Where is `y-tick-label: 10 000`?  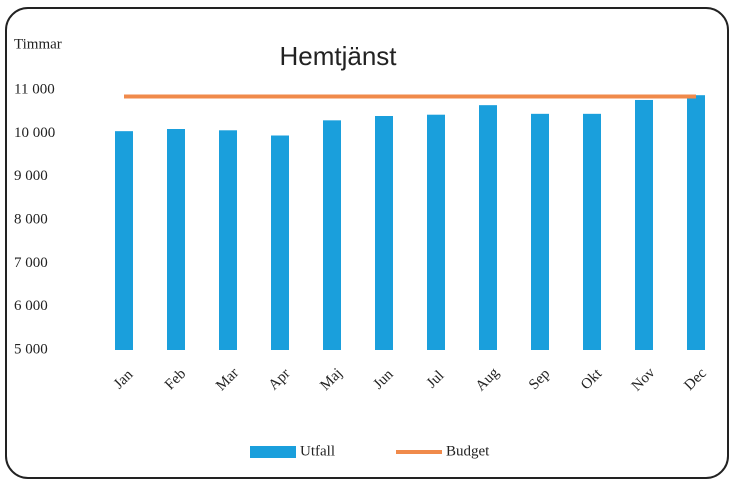
y-tick-label: 10 000 is located at coordinates (34, 133).